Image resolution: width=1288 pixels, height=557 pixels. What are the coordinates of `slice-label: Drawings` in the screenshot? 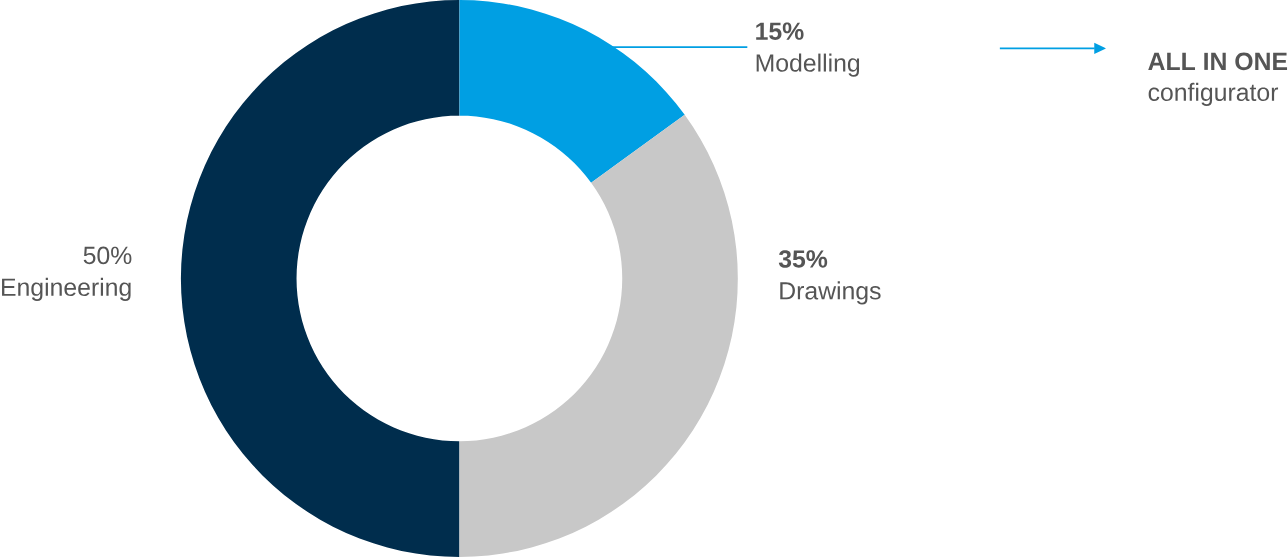 It's located at (830, 293).